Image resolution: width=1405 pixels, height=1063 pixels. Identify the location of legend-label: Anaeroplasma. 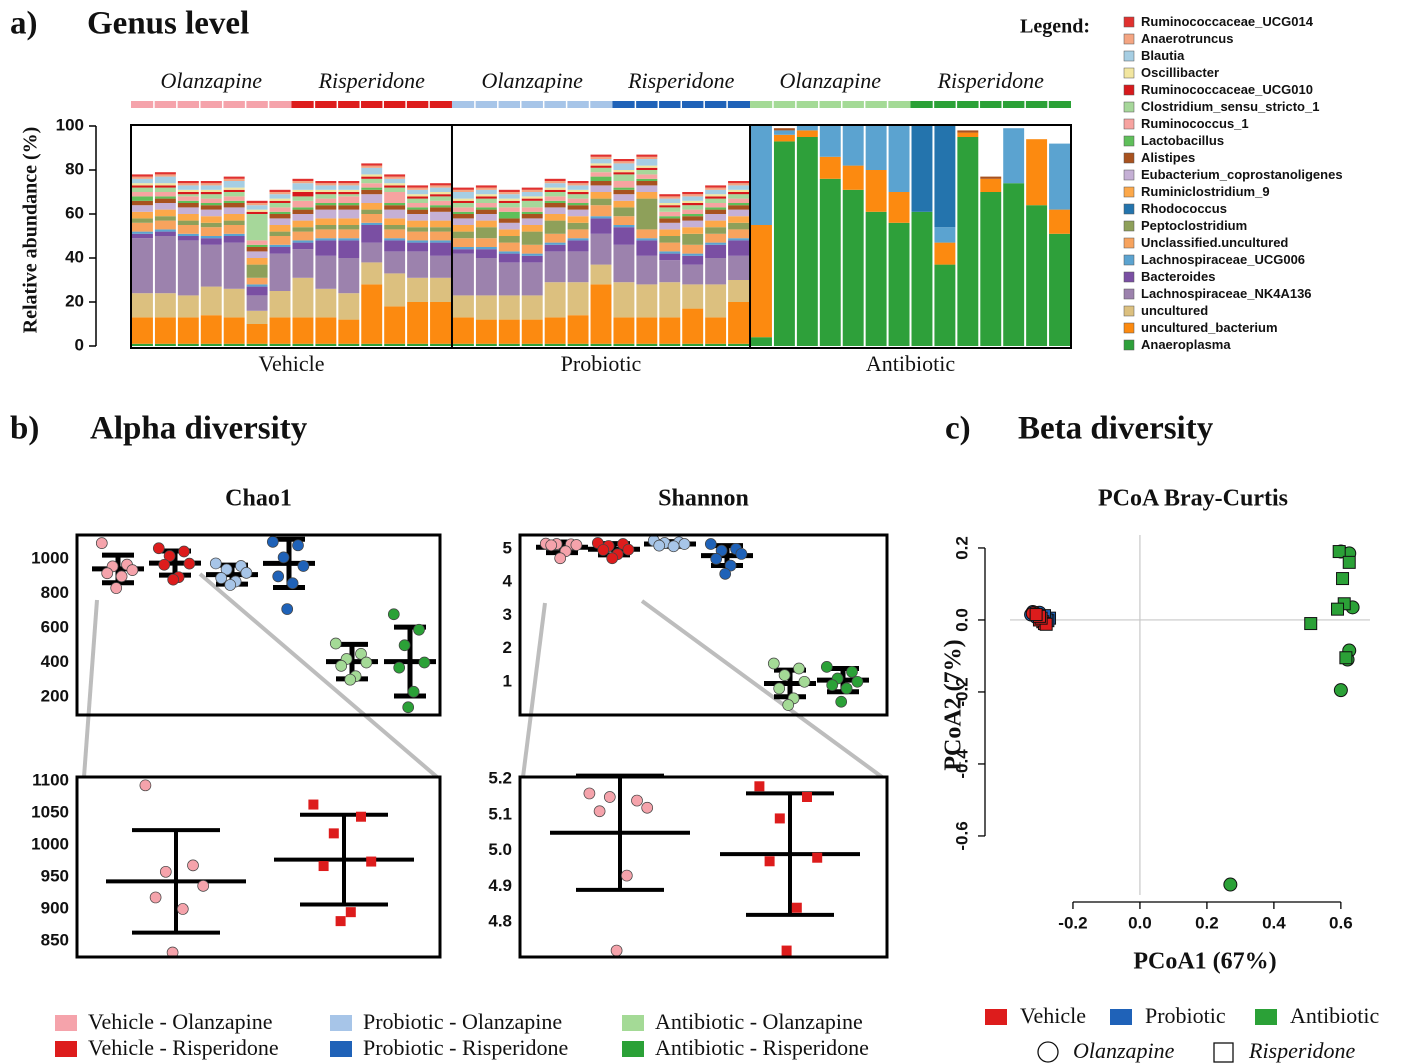
(1186, 344).